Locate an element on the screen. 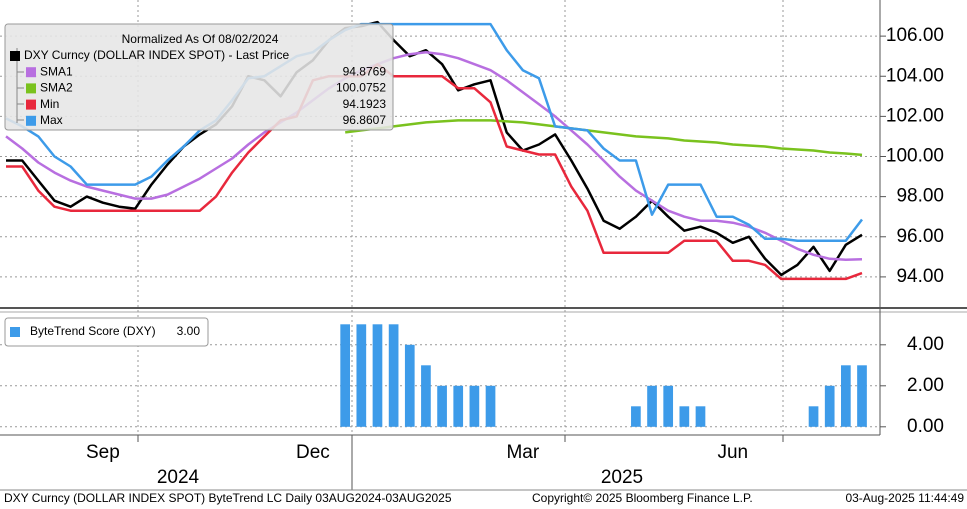 The image size is (967, 509). y-tick-label: 0.00 is located at coordinates (925, 426).